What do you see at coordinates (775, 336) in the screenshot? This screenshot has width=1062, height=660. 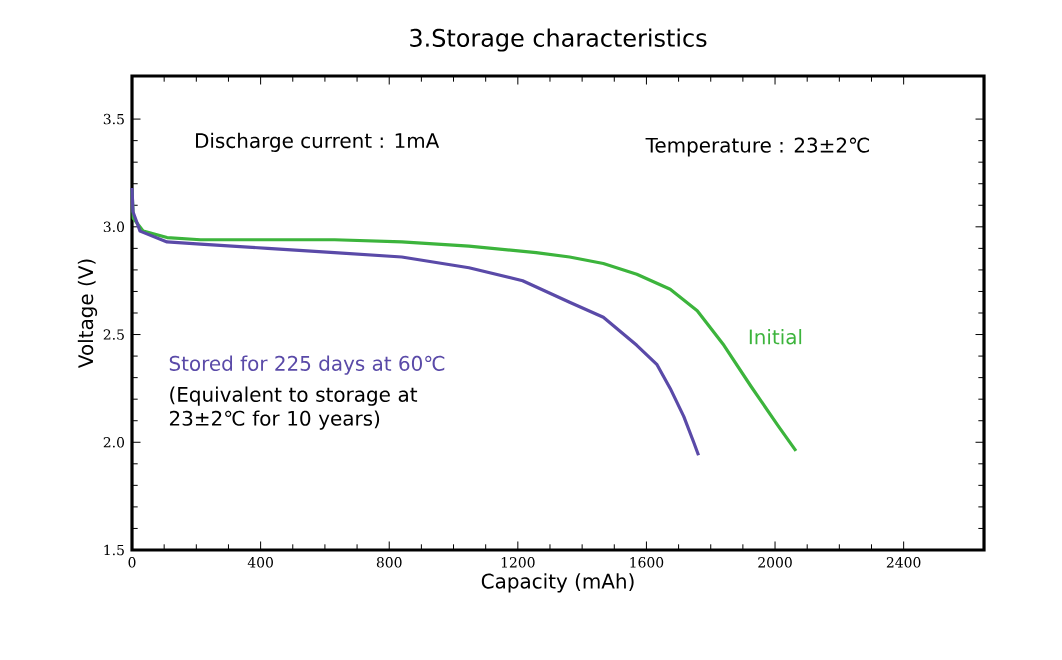 I see `series-label: Initial` at bounding box center [775, 336].